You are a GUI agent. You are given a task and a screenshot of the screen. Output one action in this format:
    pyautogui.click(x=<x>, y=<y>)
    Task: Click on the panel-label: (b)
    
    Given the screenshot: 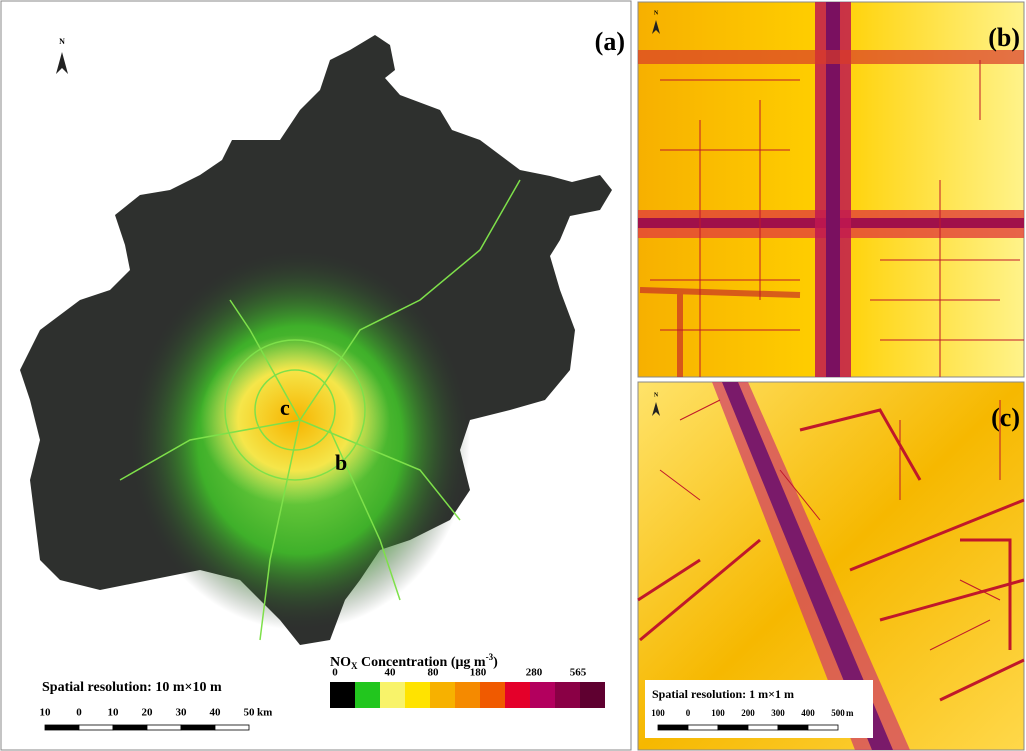 What is the action you would take?
    pyautogui.click(x=1004, y=37)
    